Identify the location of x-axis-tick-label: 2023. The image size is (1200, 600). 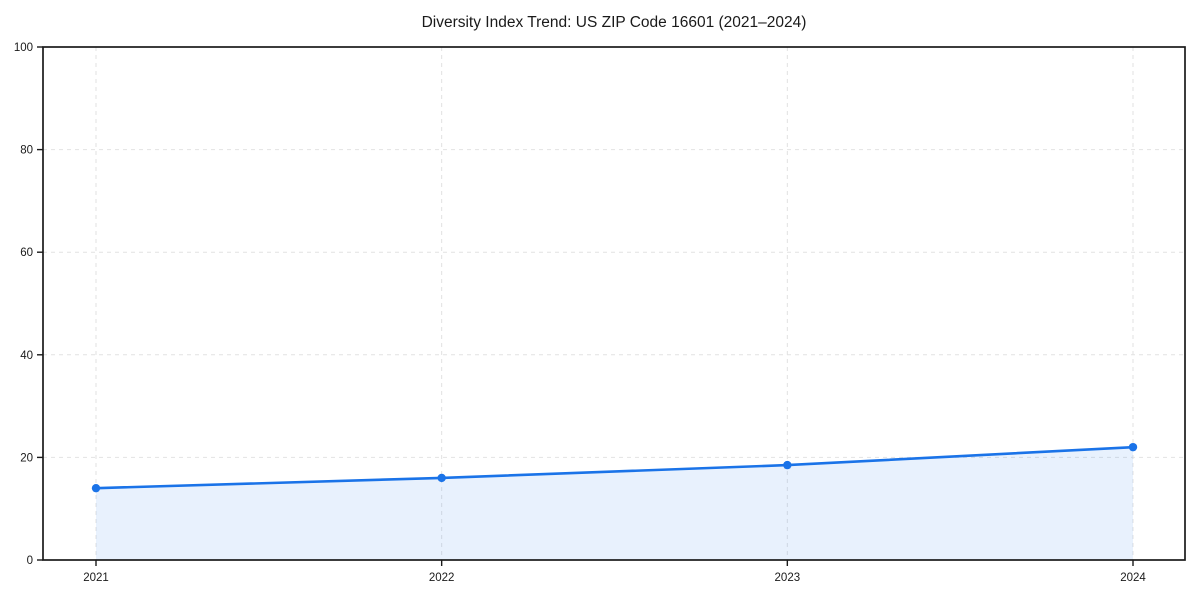
(788, 578).